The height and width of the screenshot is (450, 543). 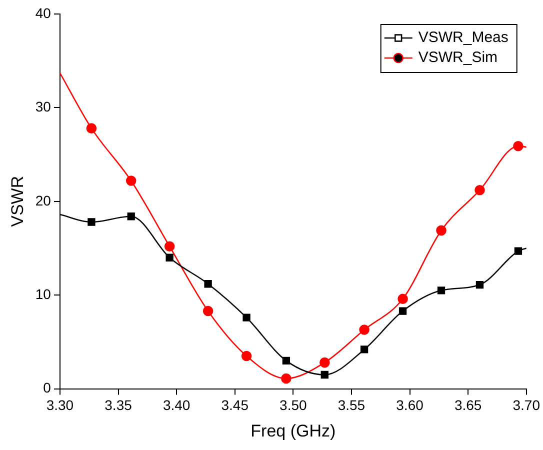 What do you see at coordinates (43, 12) in the screenshot?
I see `y-tick-label: 40` at bounding box center [43, 12].